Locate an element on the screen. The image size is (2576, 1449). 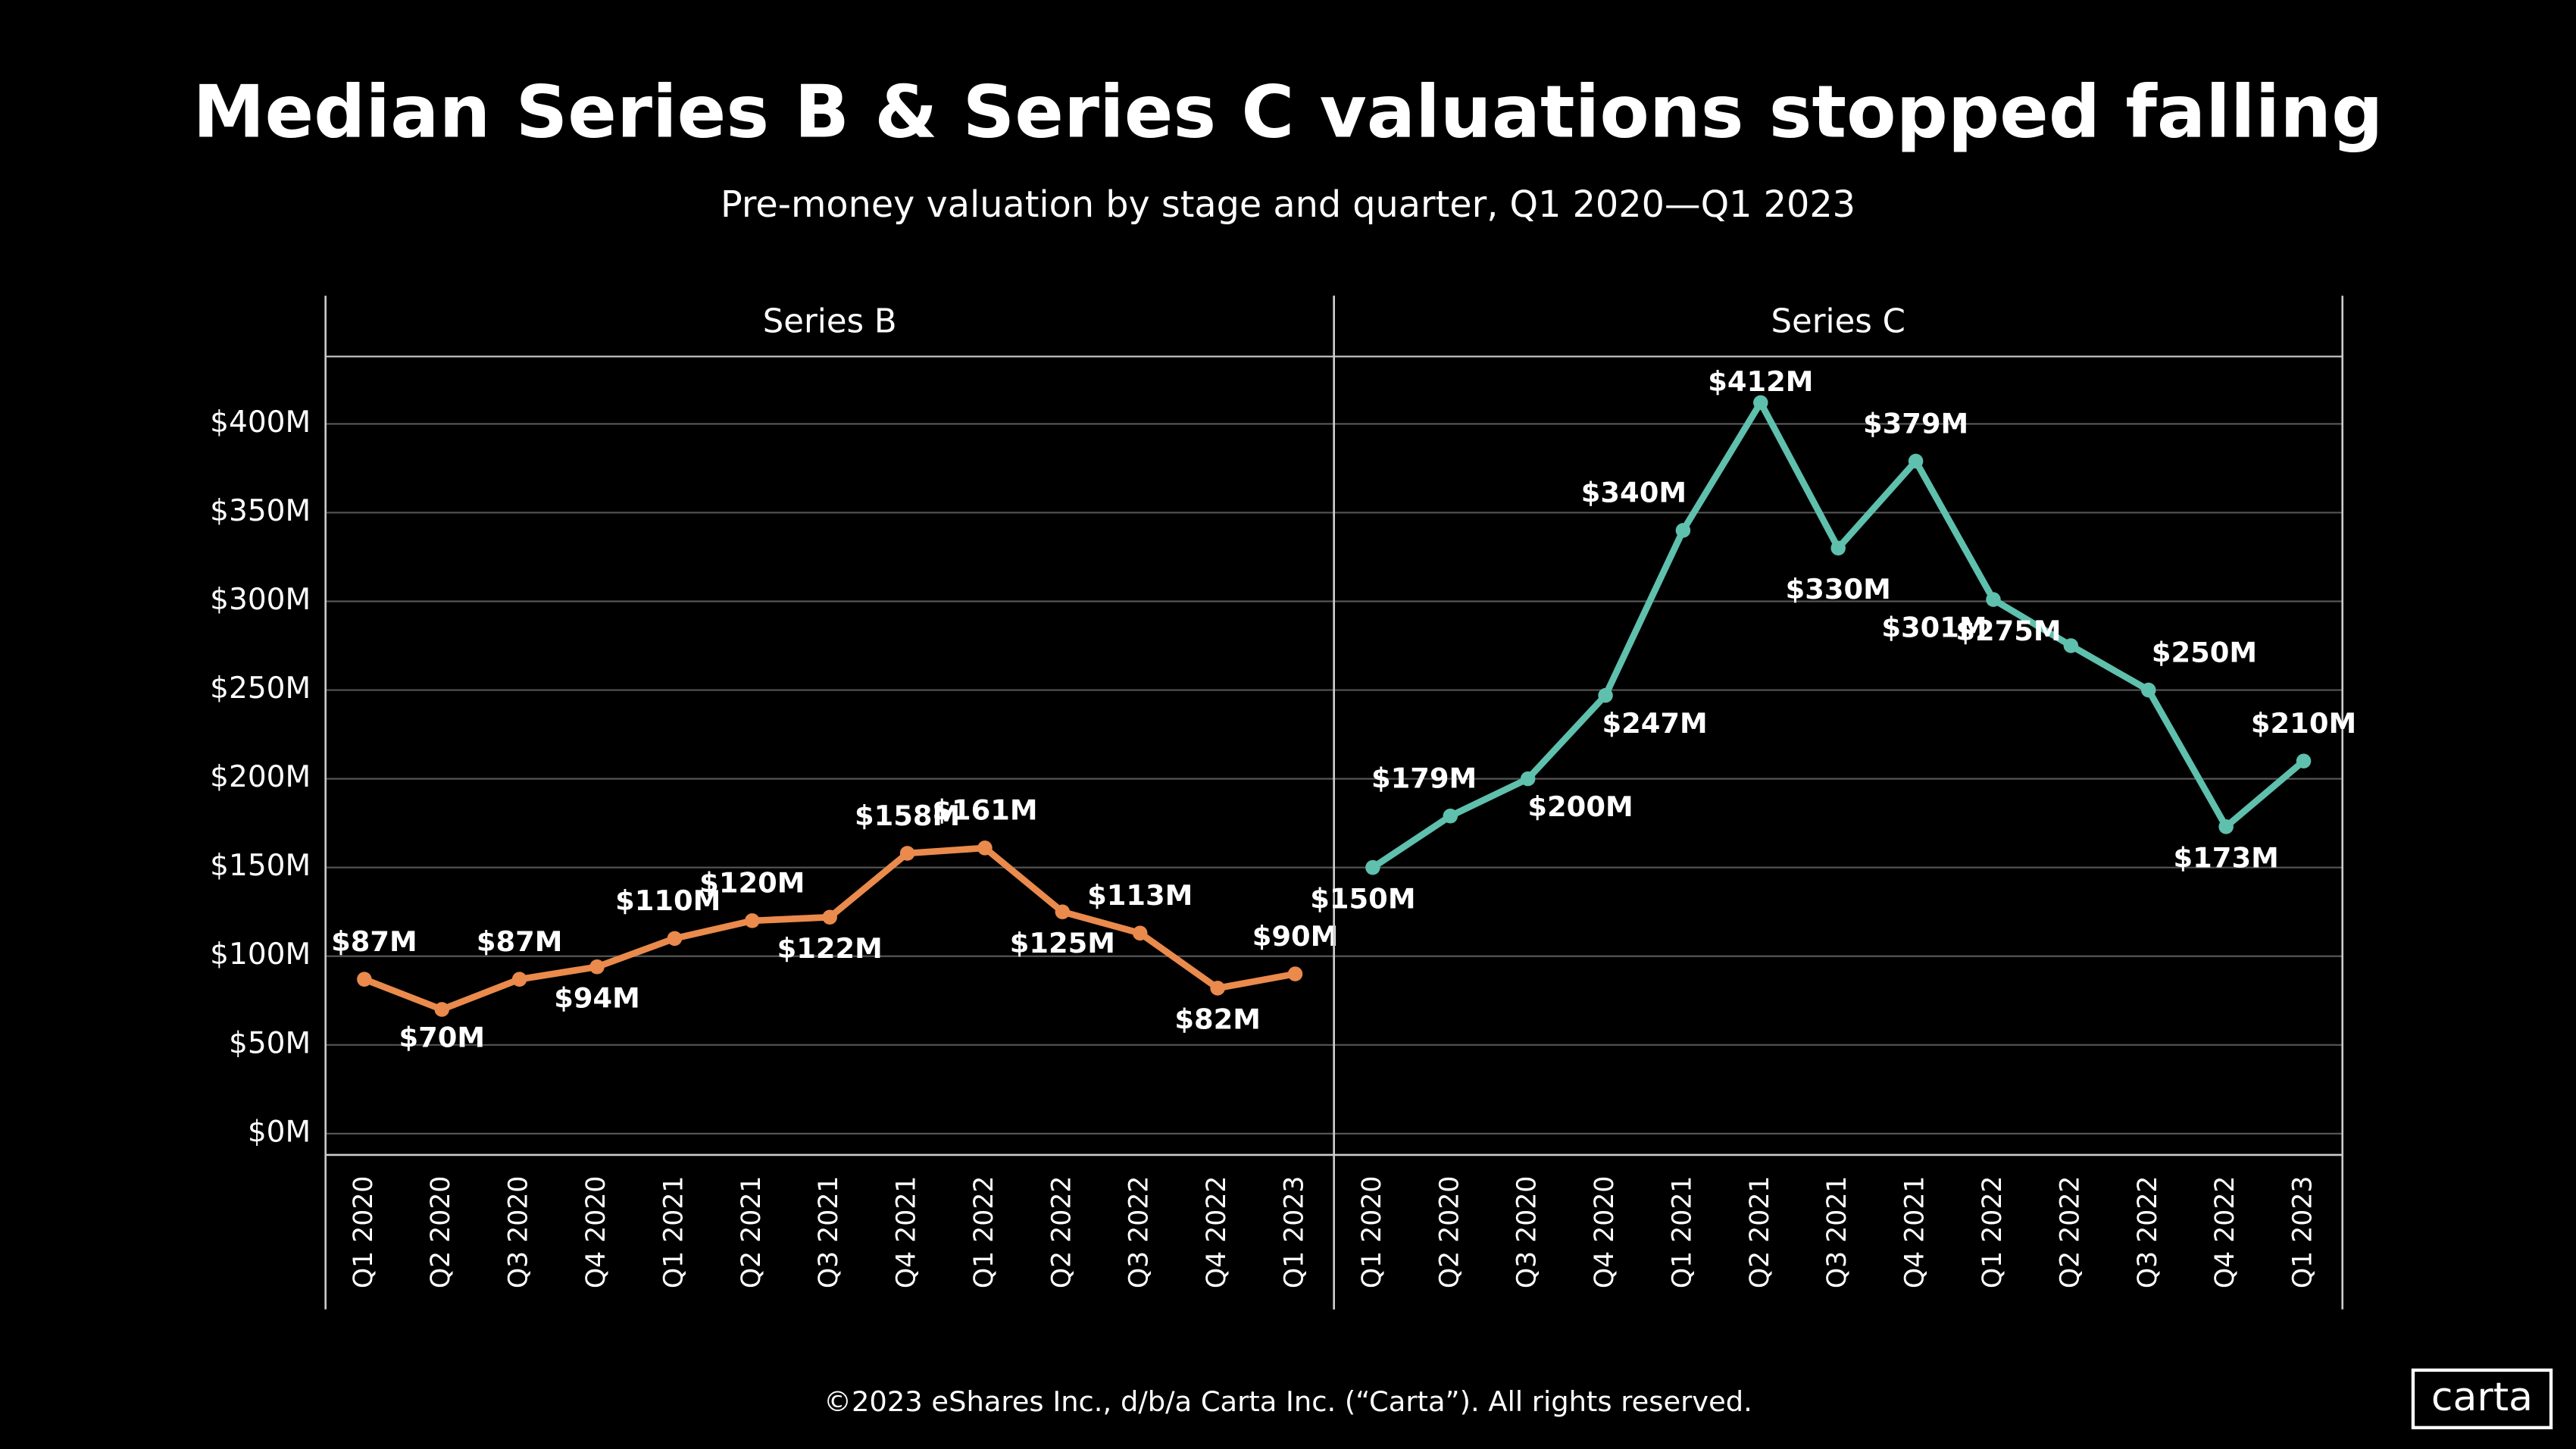
data-label: $250M is located at coordinates (2205, 652).